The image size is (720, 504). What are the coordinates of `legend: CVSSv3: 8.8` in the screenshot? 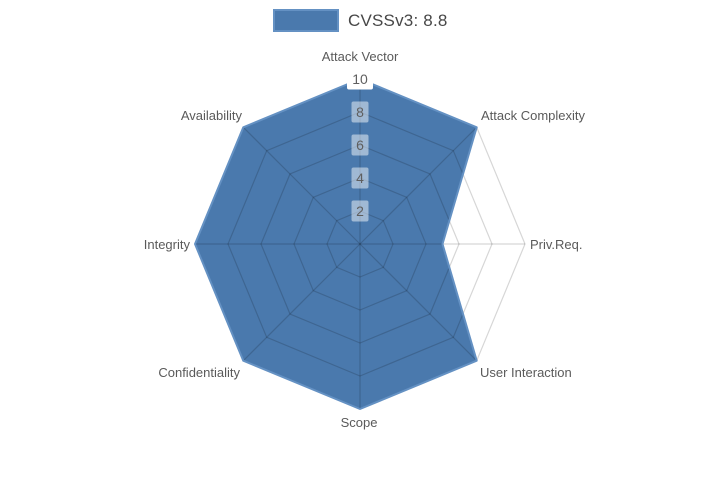 It's located at (360, 20).